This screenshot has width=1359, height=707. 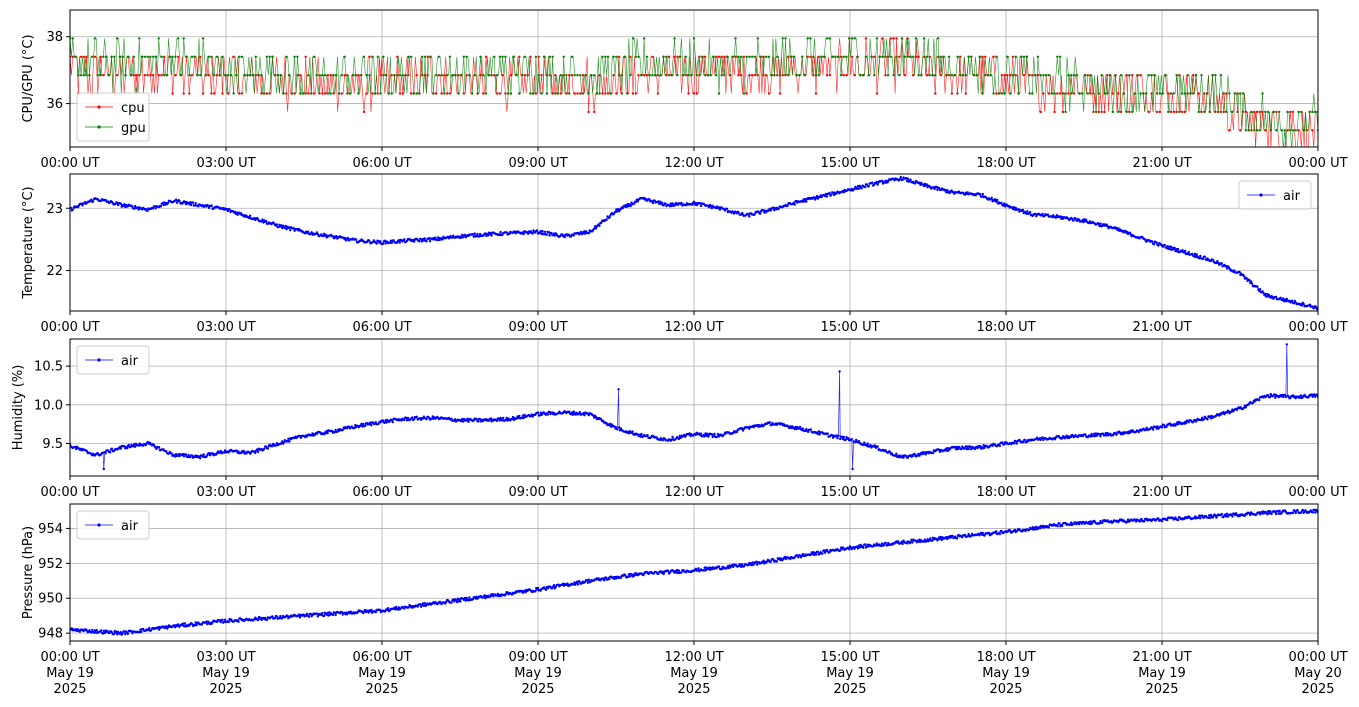 What do you see at coordinates (1275, 195) in the screenshot?
I see `legend: air` at bounding box center [1275, 195].